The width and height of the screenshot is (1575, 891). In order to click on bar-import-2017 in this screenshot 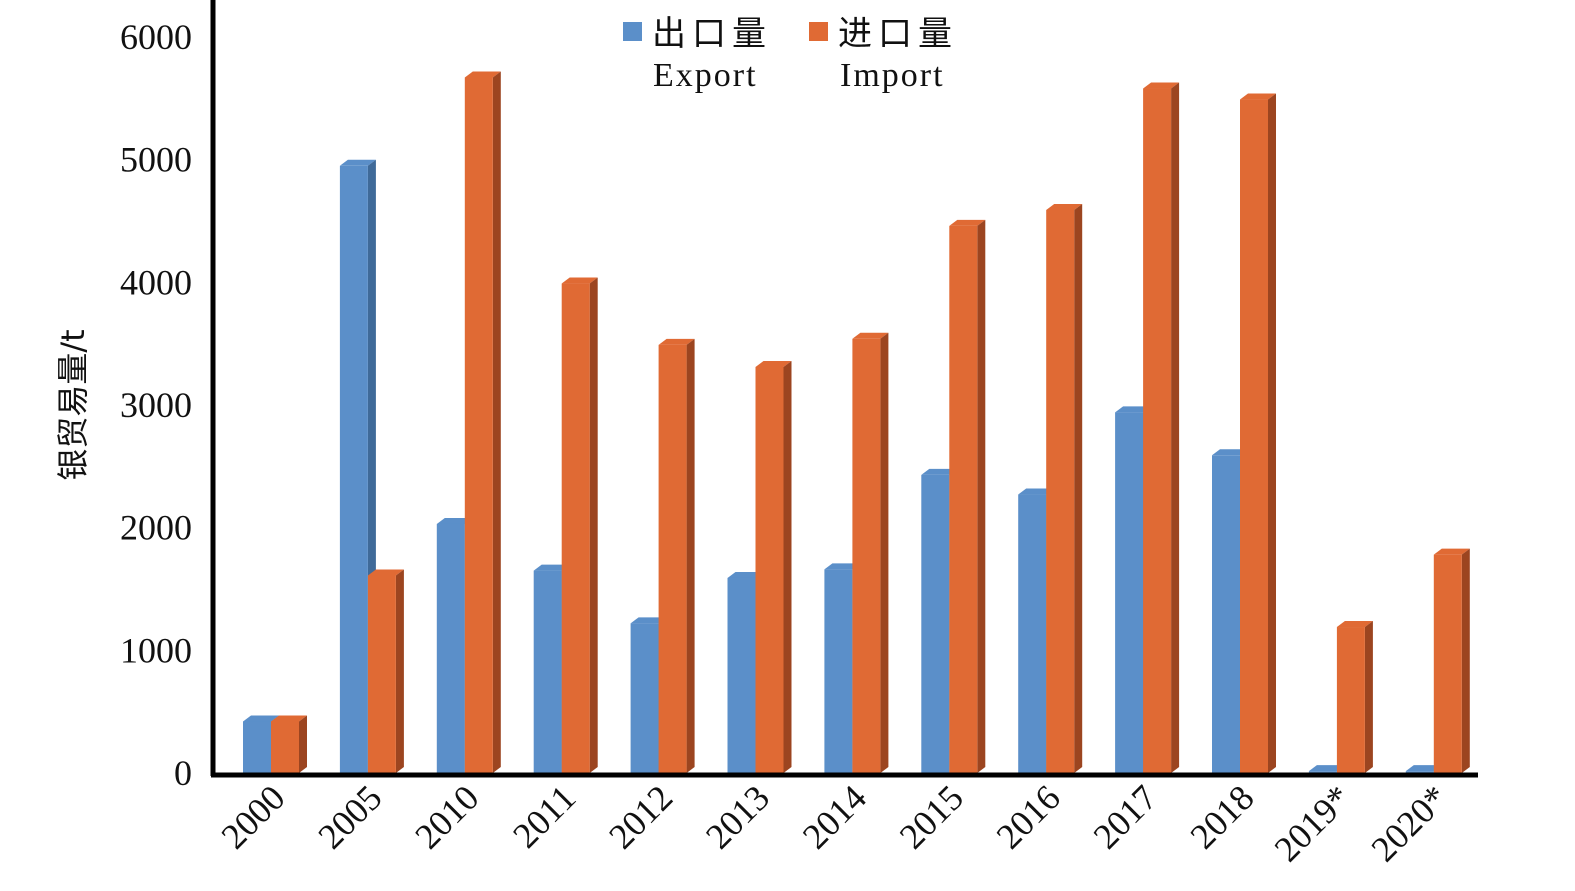, I will do `click(1161, 427)`.